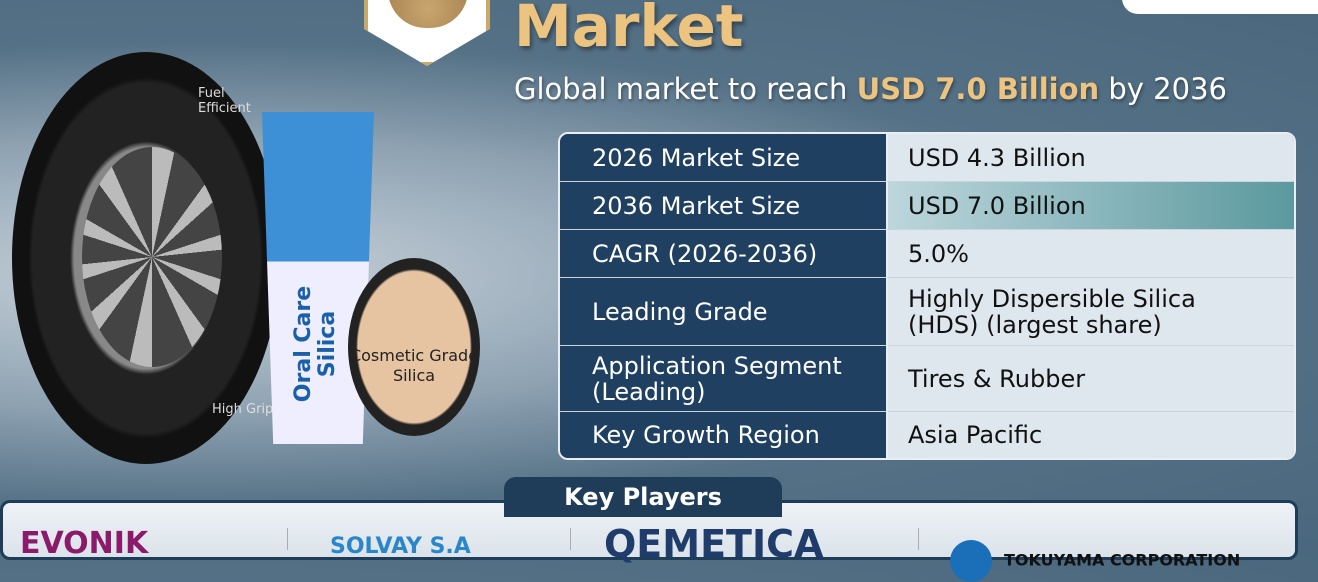 This screenshot has width=1318, height=582. I want to click on tire-image: Fuel Efficient High Grip, so click(146, 258).